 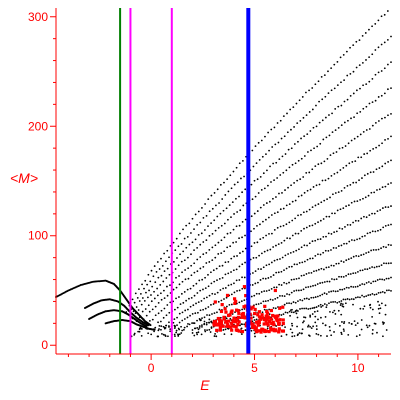 What do you see at coordinates (358, 368) in the screenshot?
I see `x-tick-label: 10` at bounding box center [358, 368].